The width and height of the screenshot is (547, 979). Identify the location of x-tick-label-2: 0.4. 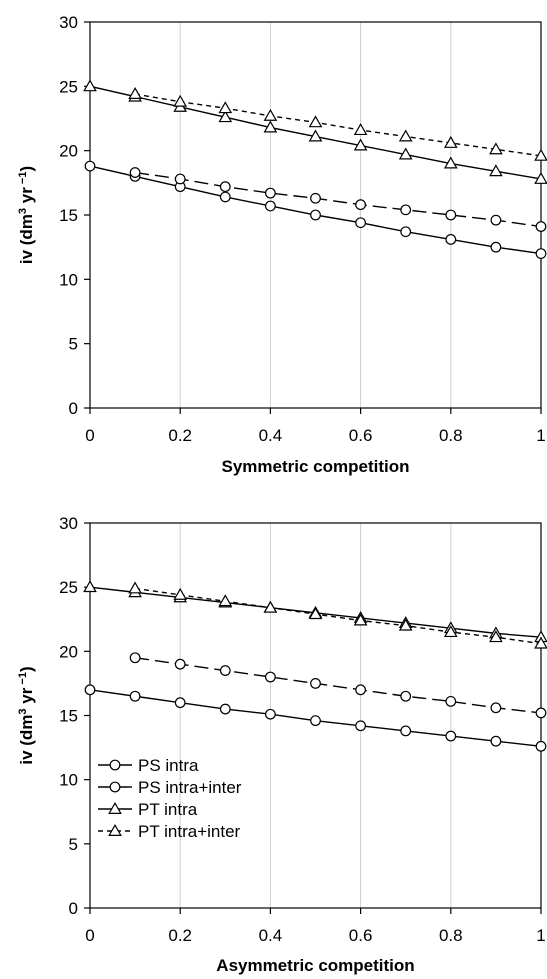
(271, 435).